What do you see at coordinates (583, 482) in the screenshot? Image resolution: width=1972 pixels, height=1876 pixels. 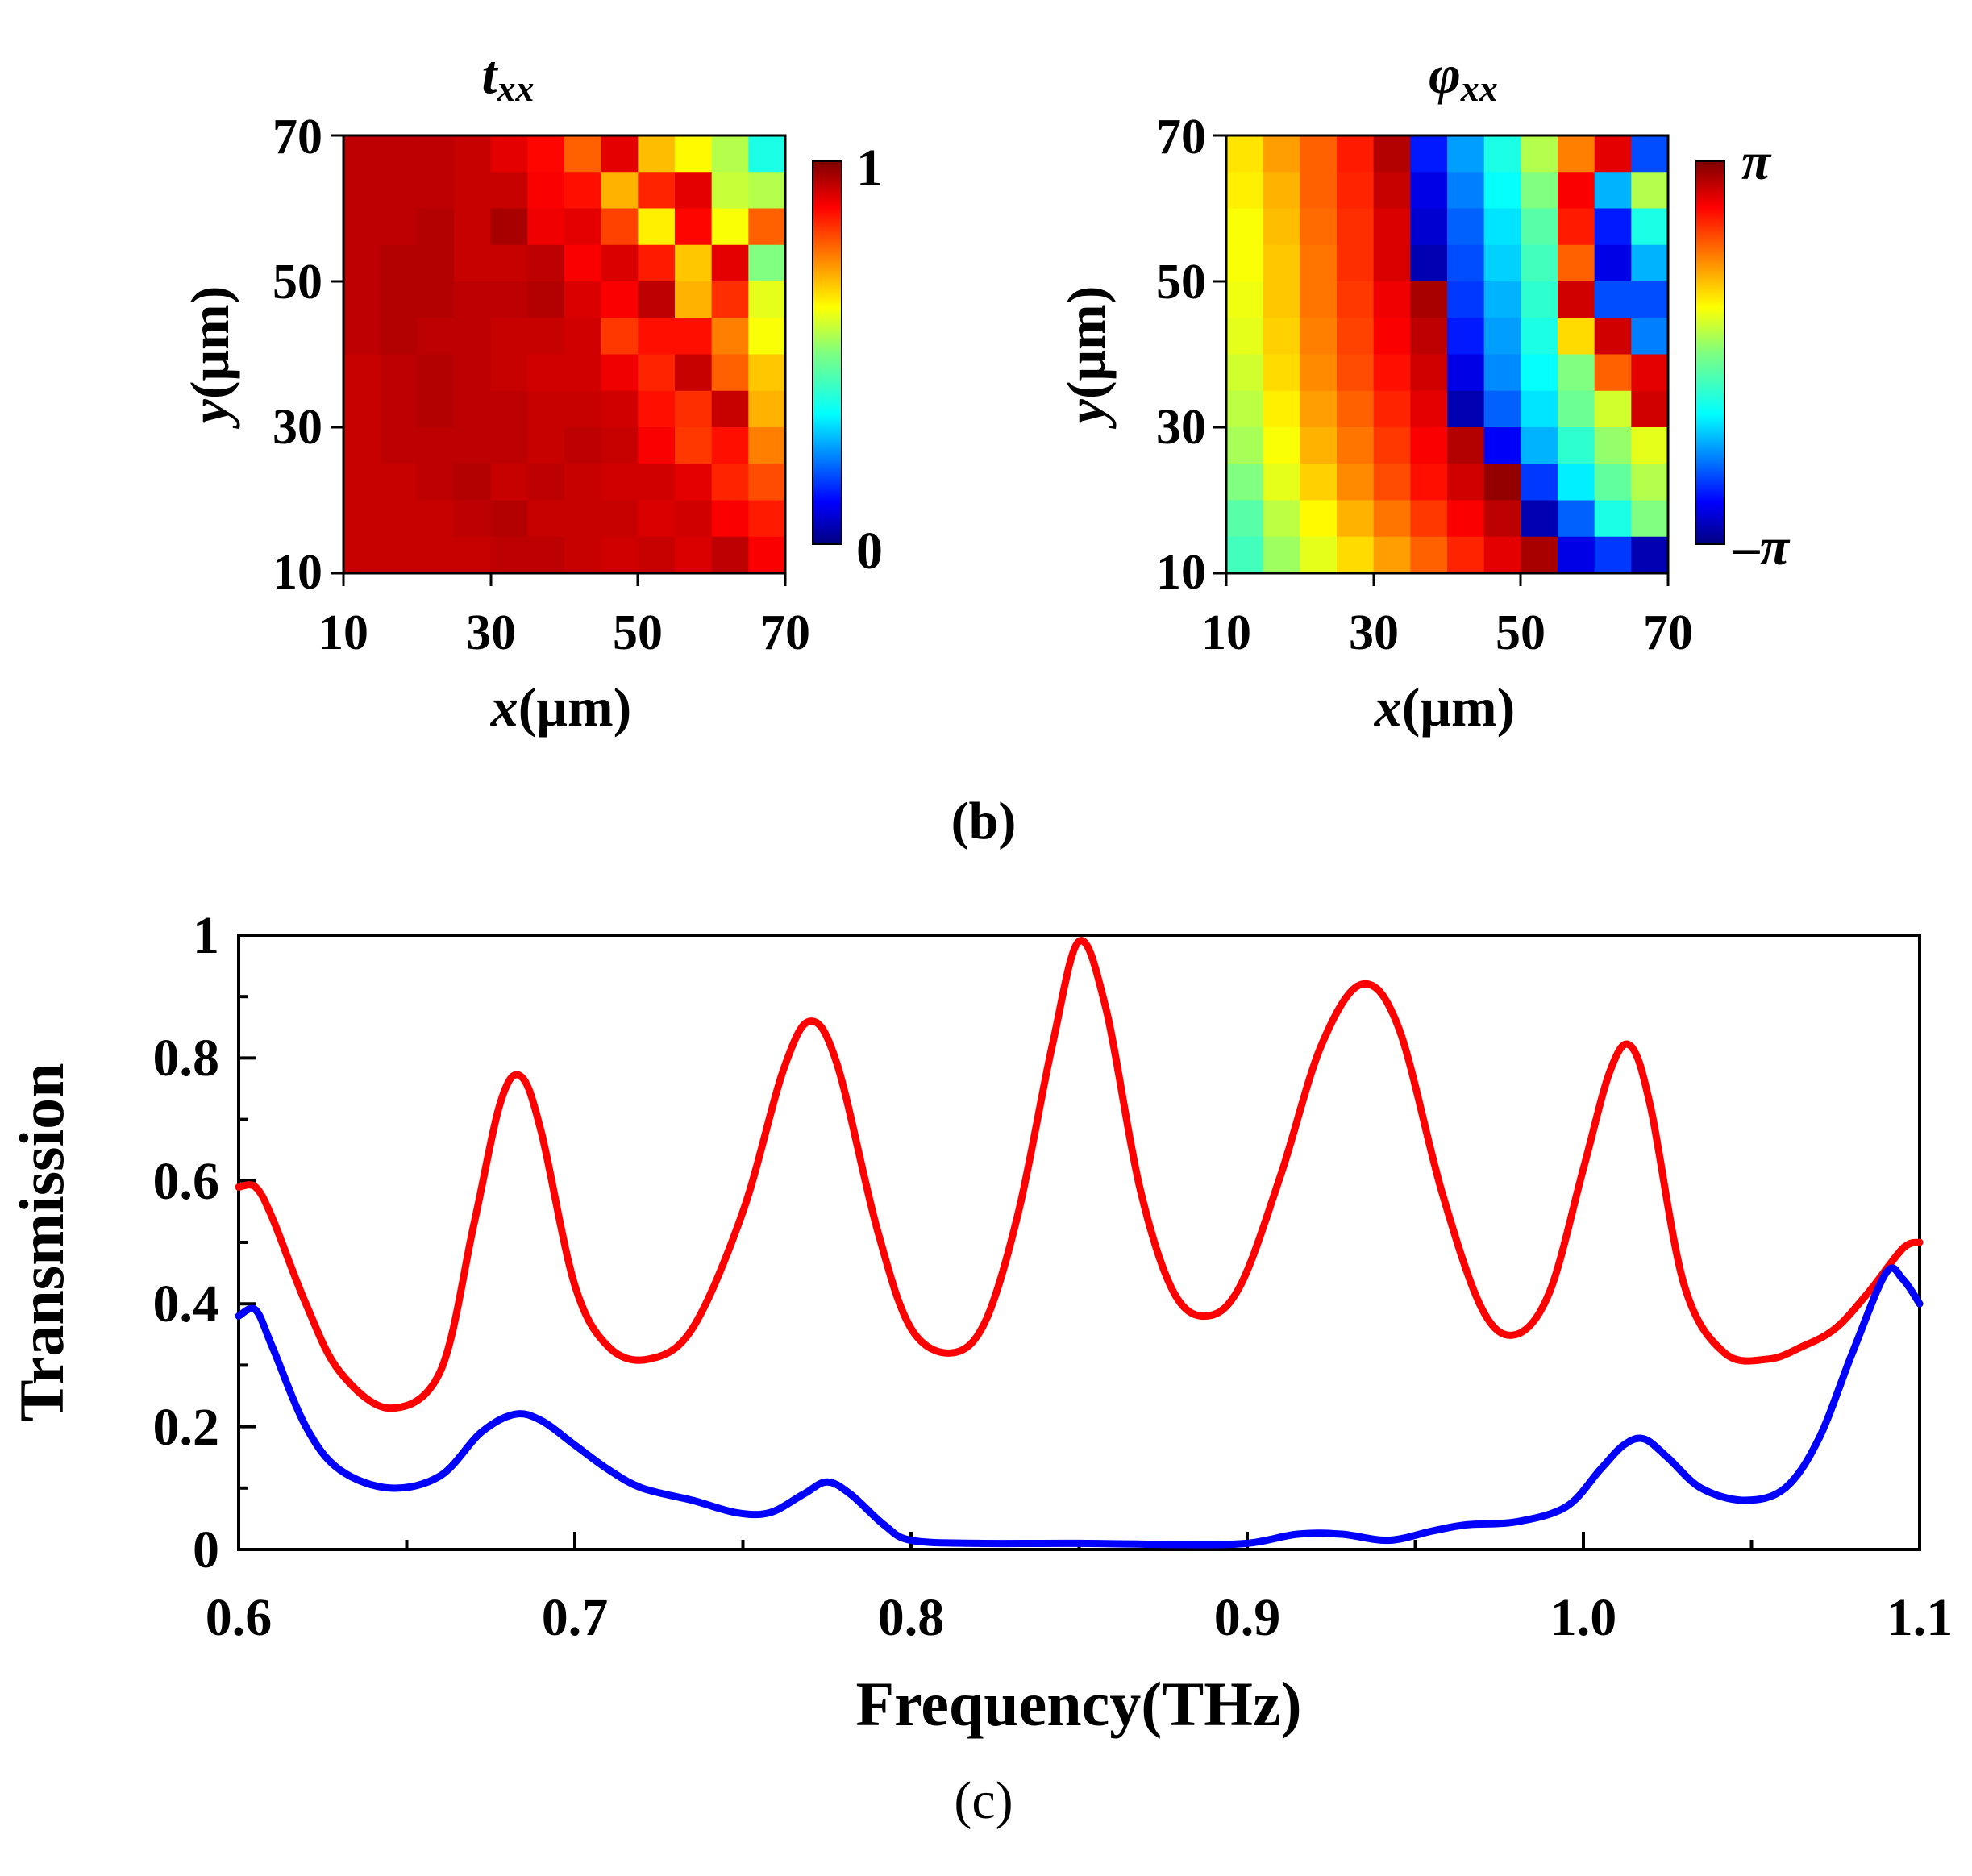 I see `heatmap-txx-cell-r9-c6` at bounding box center [583, 482].